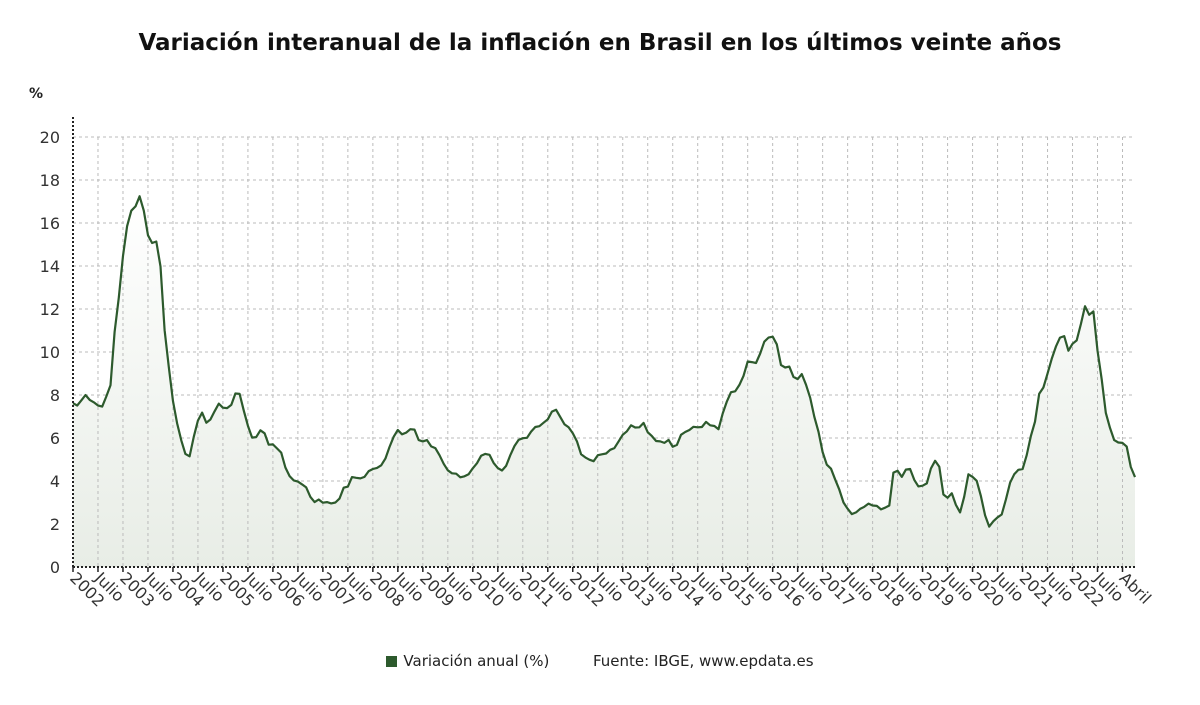 Image resolution: width=1200 pixels, height=705 pixels. I want to click on source-note: Fuente: IBGE, www.epdata.es, so click(703, 661).